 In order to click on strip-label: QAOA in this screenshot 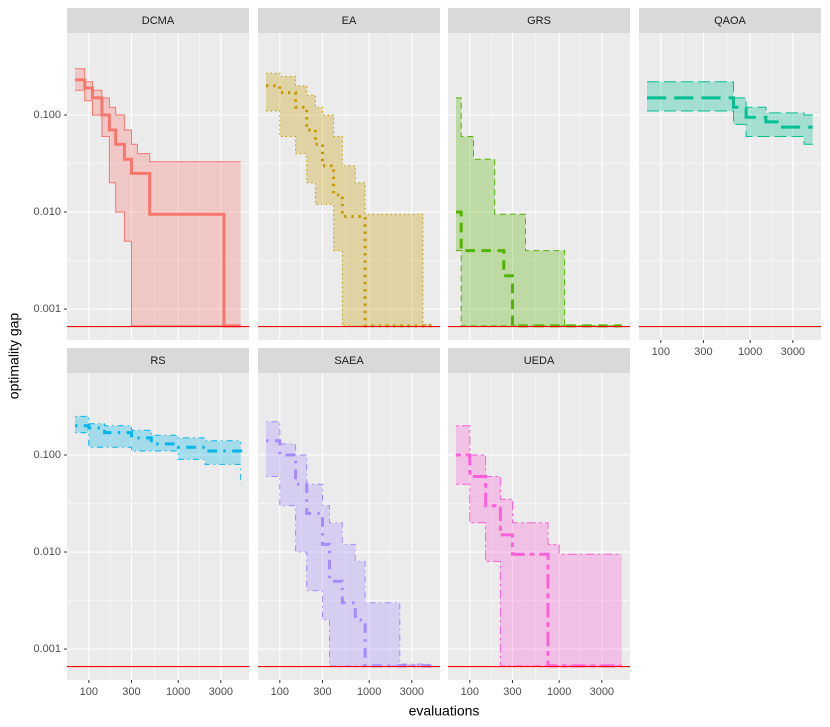, I will do `click(730, 21)`.